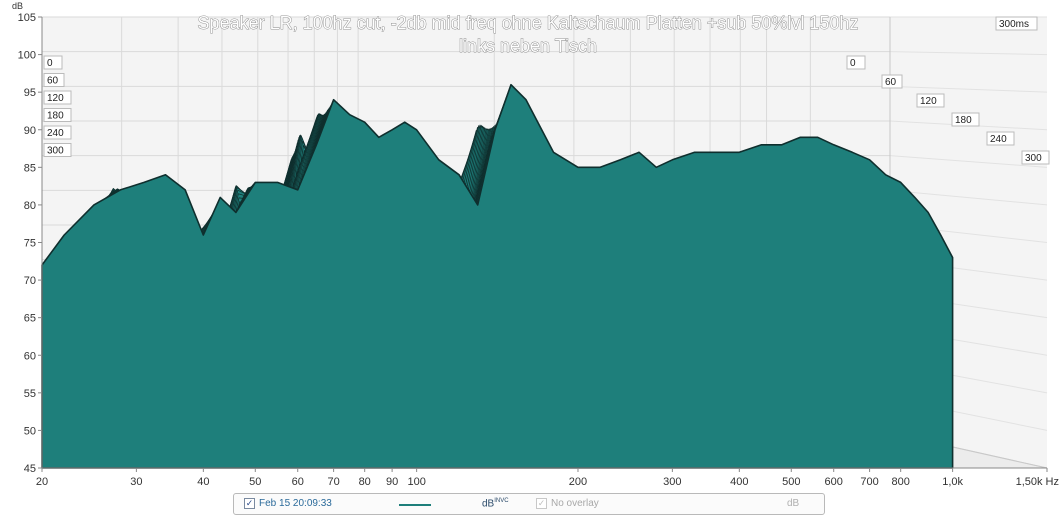 The image size is (1061, 520). What do you see at coordinates (834, 482) in the screenshot?
I see `x-tick-label: 600` at bounding box center [834, 482].